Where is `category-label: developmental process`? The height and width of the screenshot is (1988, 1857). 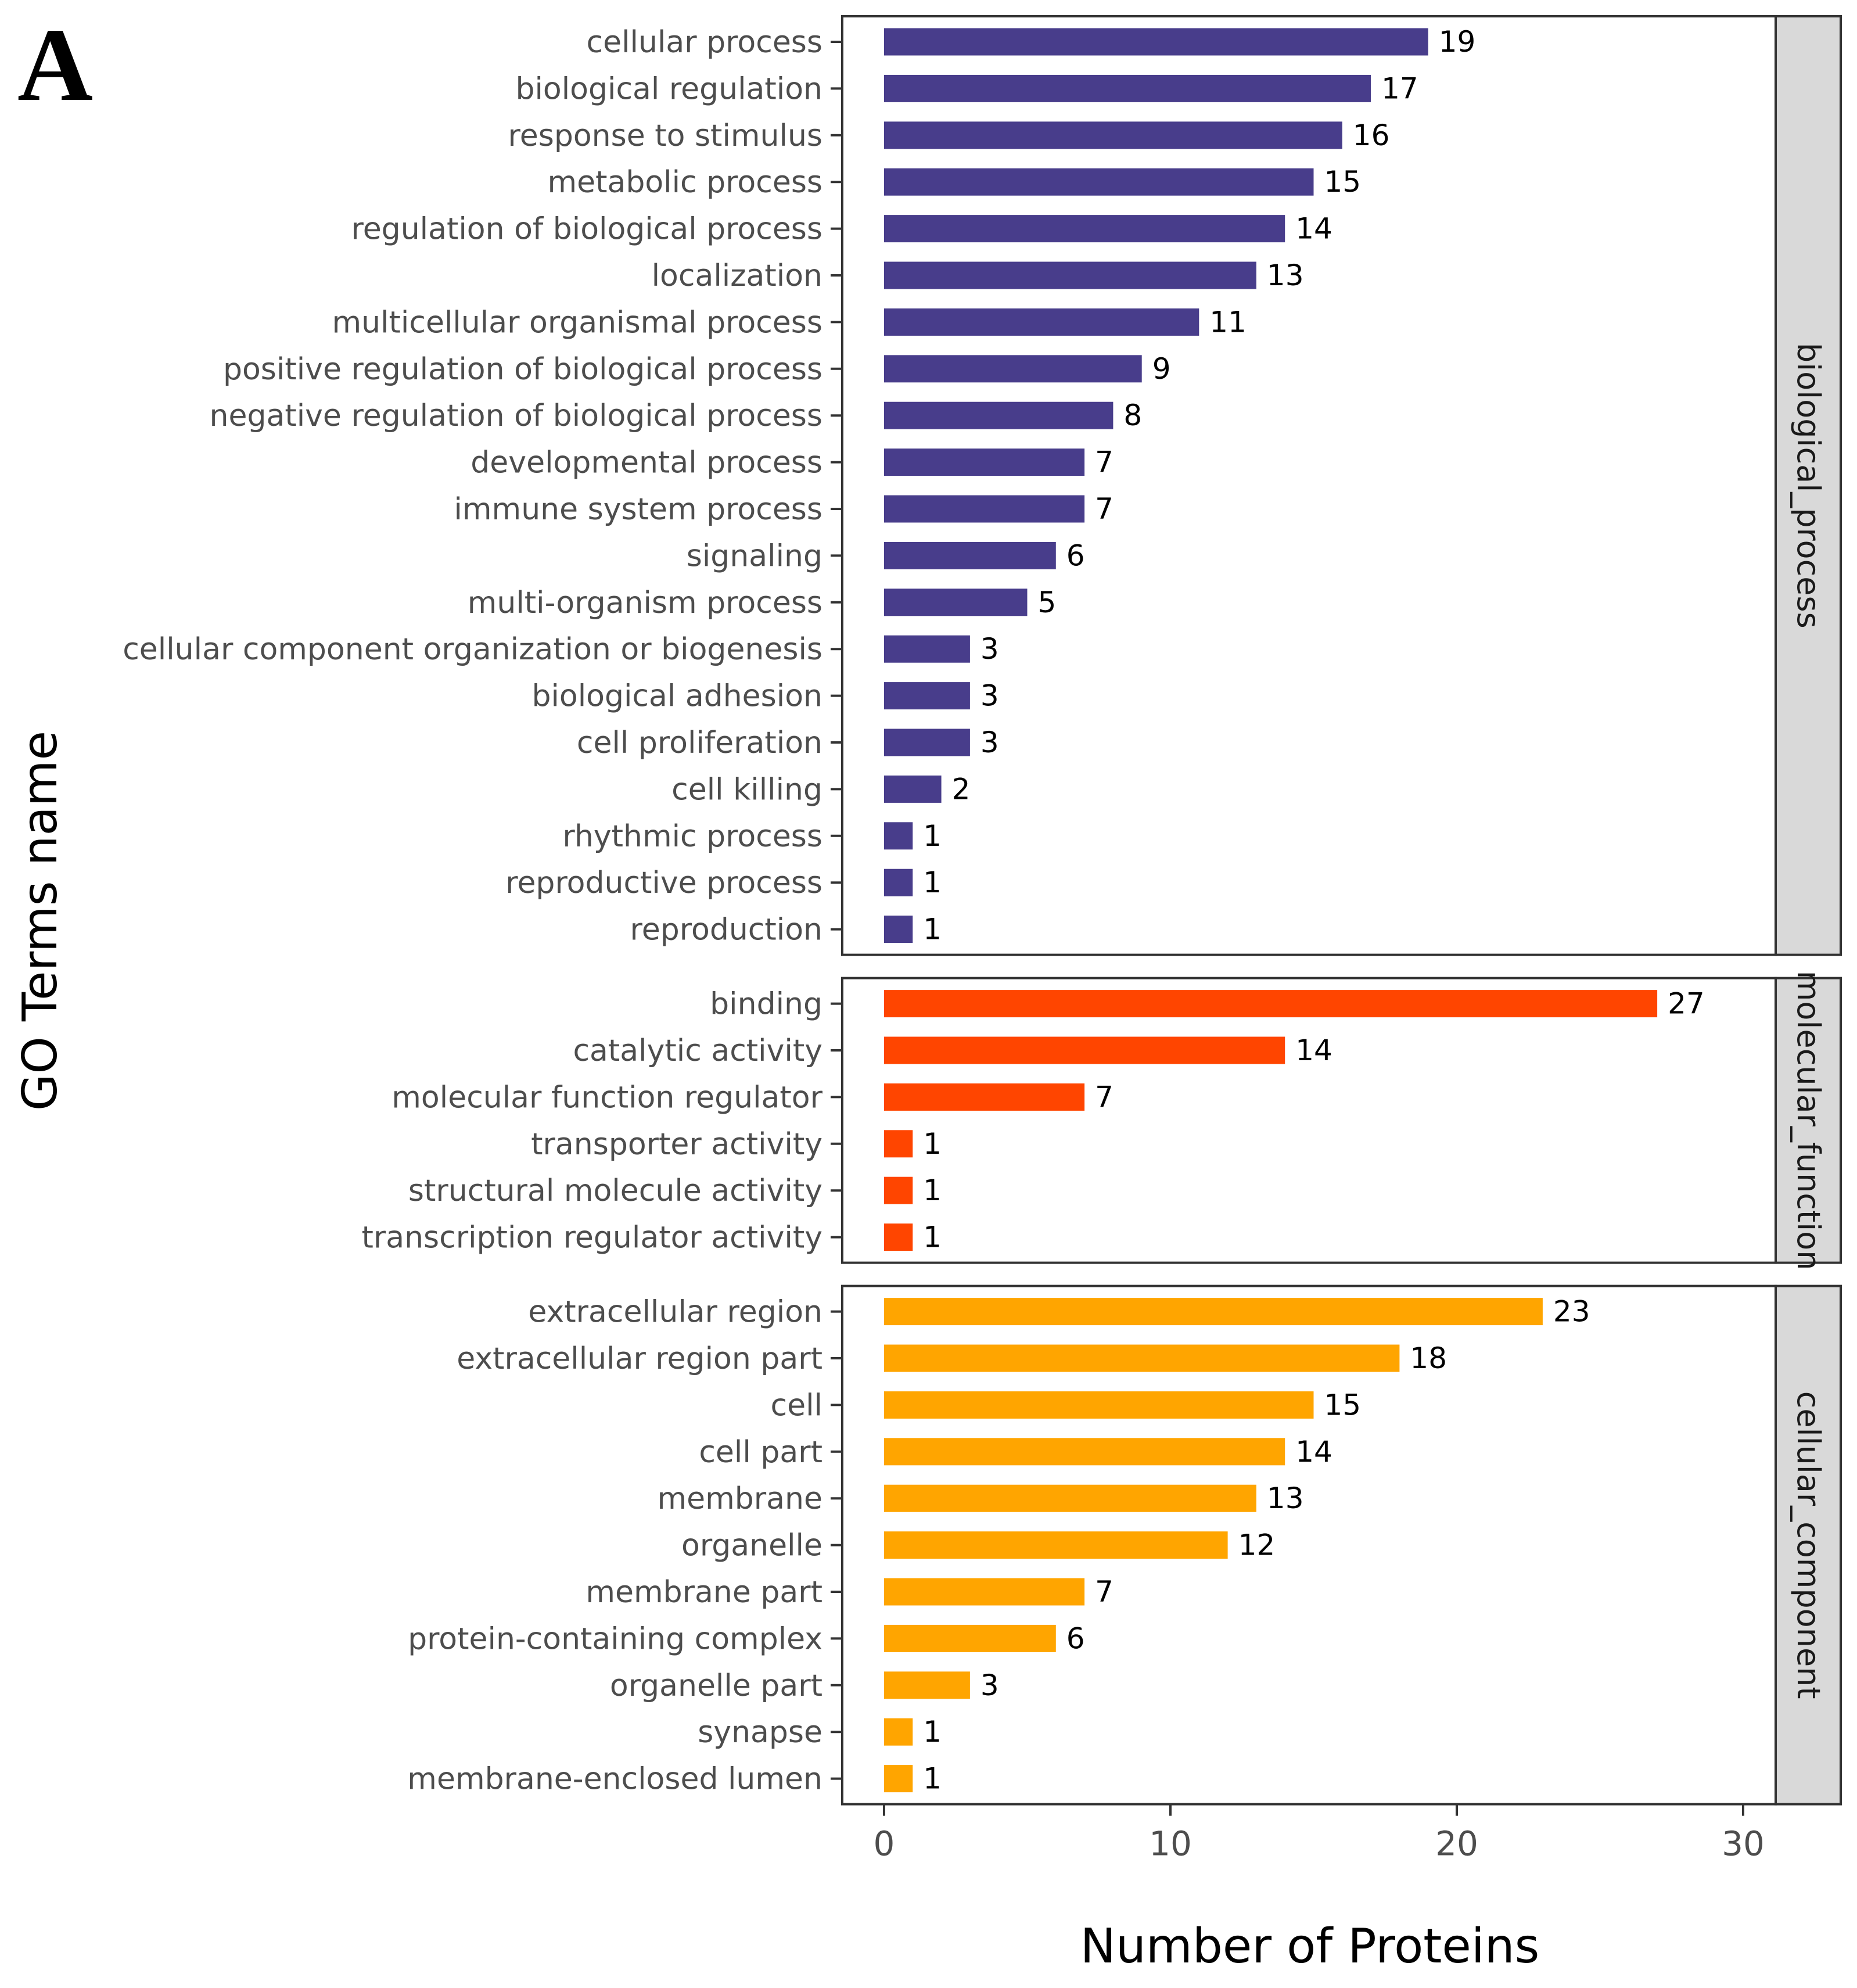 category-label: developmental process is located at coordinates (646, 463).